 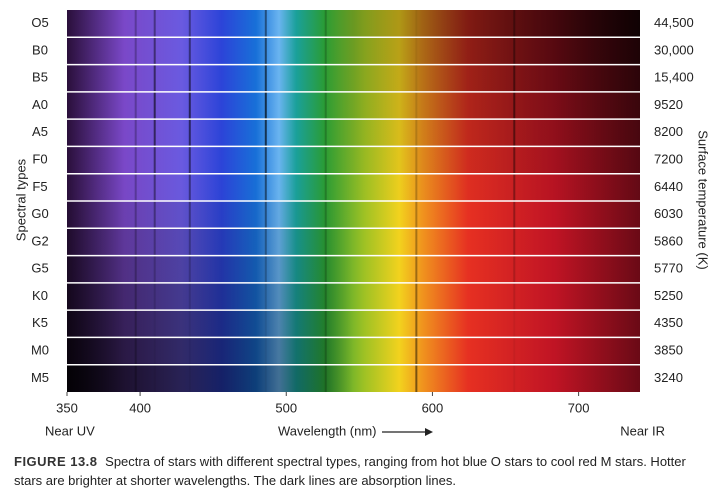 I want to click on y-axis-label: Spectral types, so click(x=20, y=199).